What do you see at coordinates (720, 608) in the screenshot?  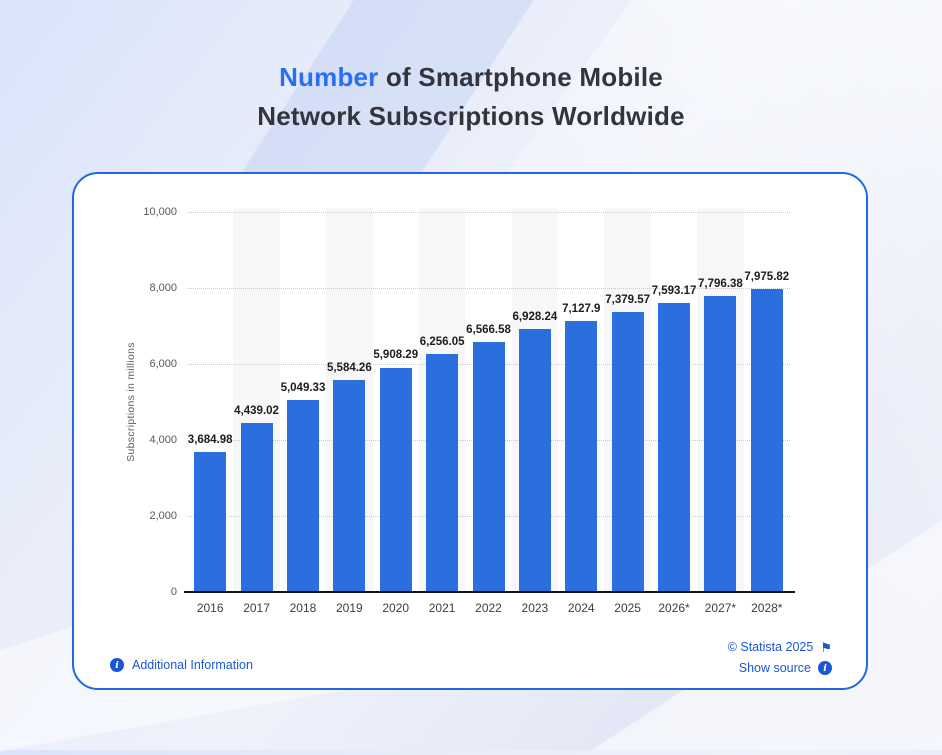 I see `x-axis-label: 2027*` at bounding box center [720, 608].